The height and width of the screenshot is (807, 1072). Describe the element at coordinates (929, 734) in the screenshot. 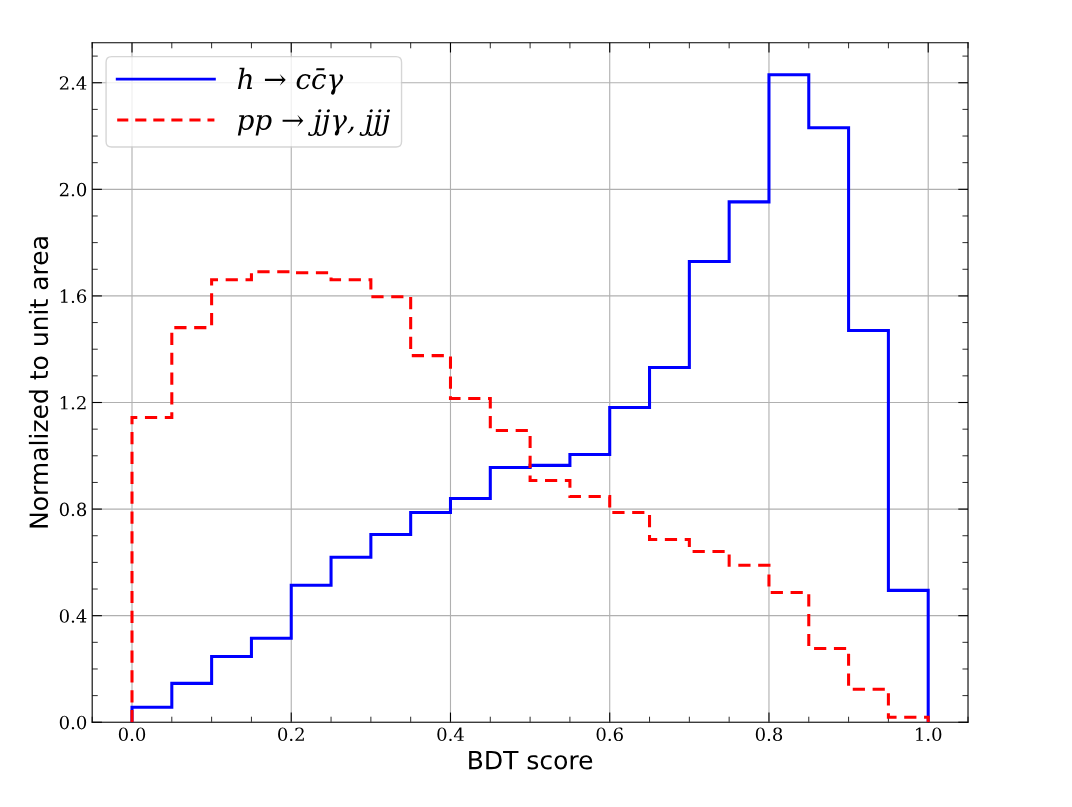

I see `x-tick-label: 1.0` at that location.